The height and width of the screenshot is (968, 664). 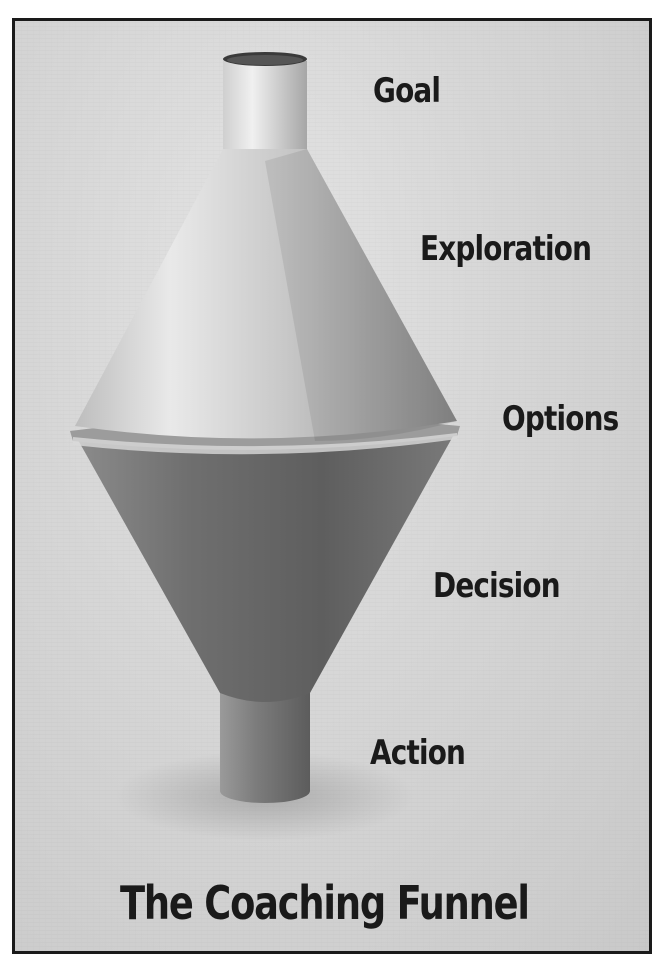 I want to click on exploration-cone-shade, so click(x=361, y=295).